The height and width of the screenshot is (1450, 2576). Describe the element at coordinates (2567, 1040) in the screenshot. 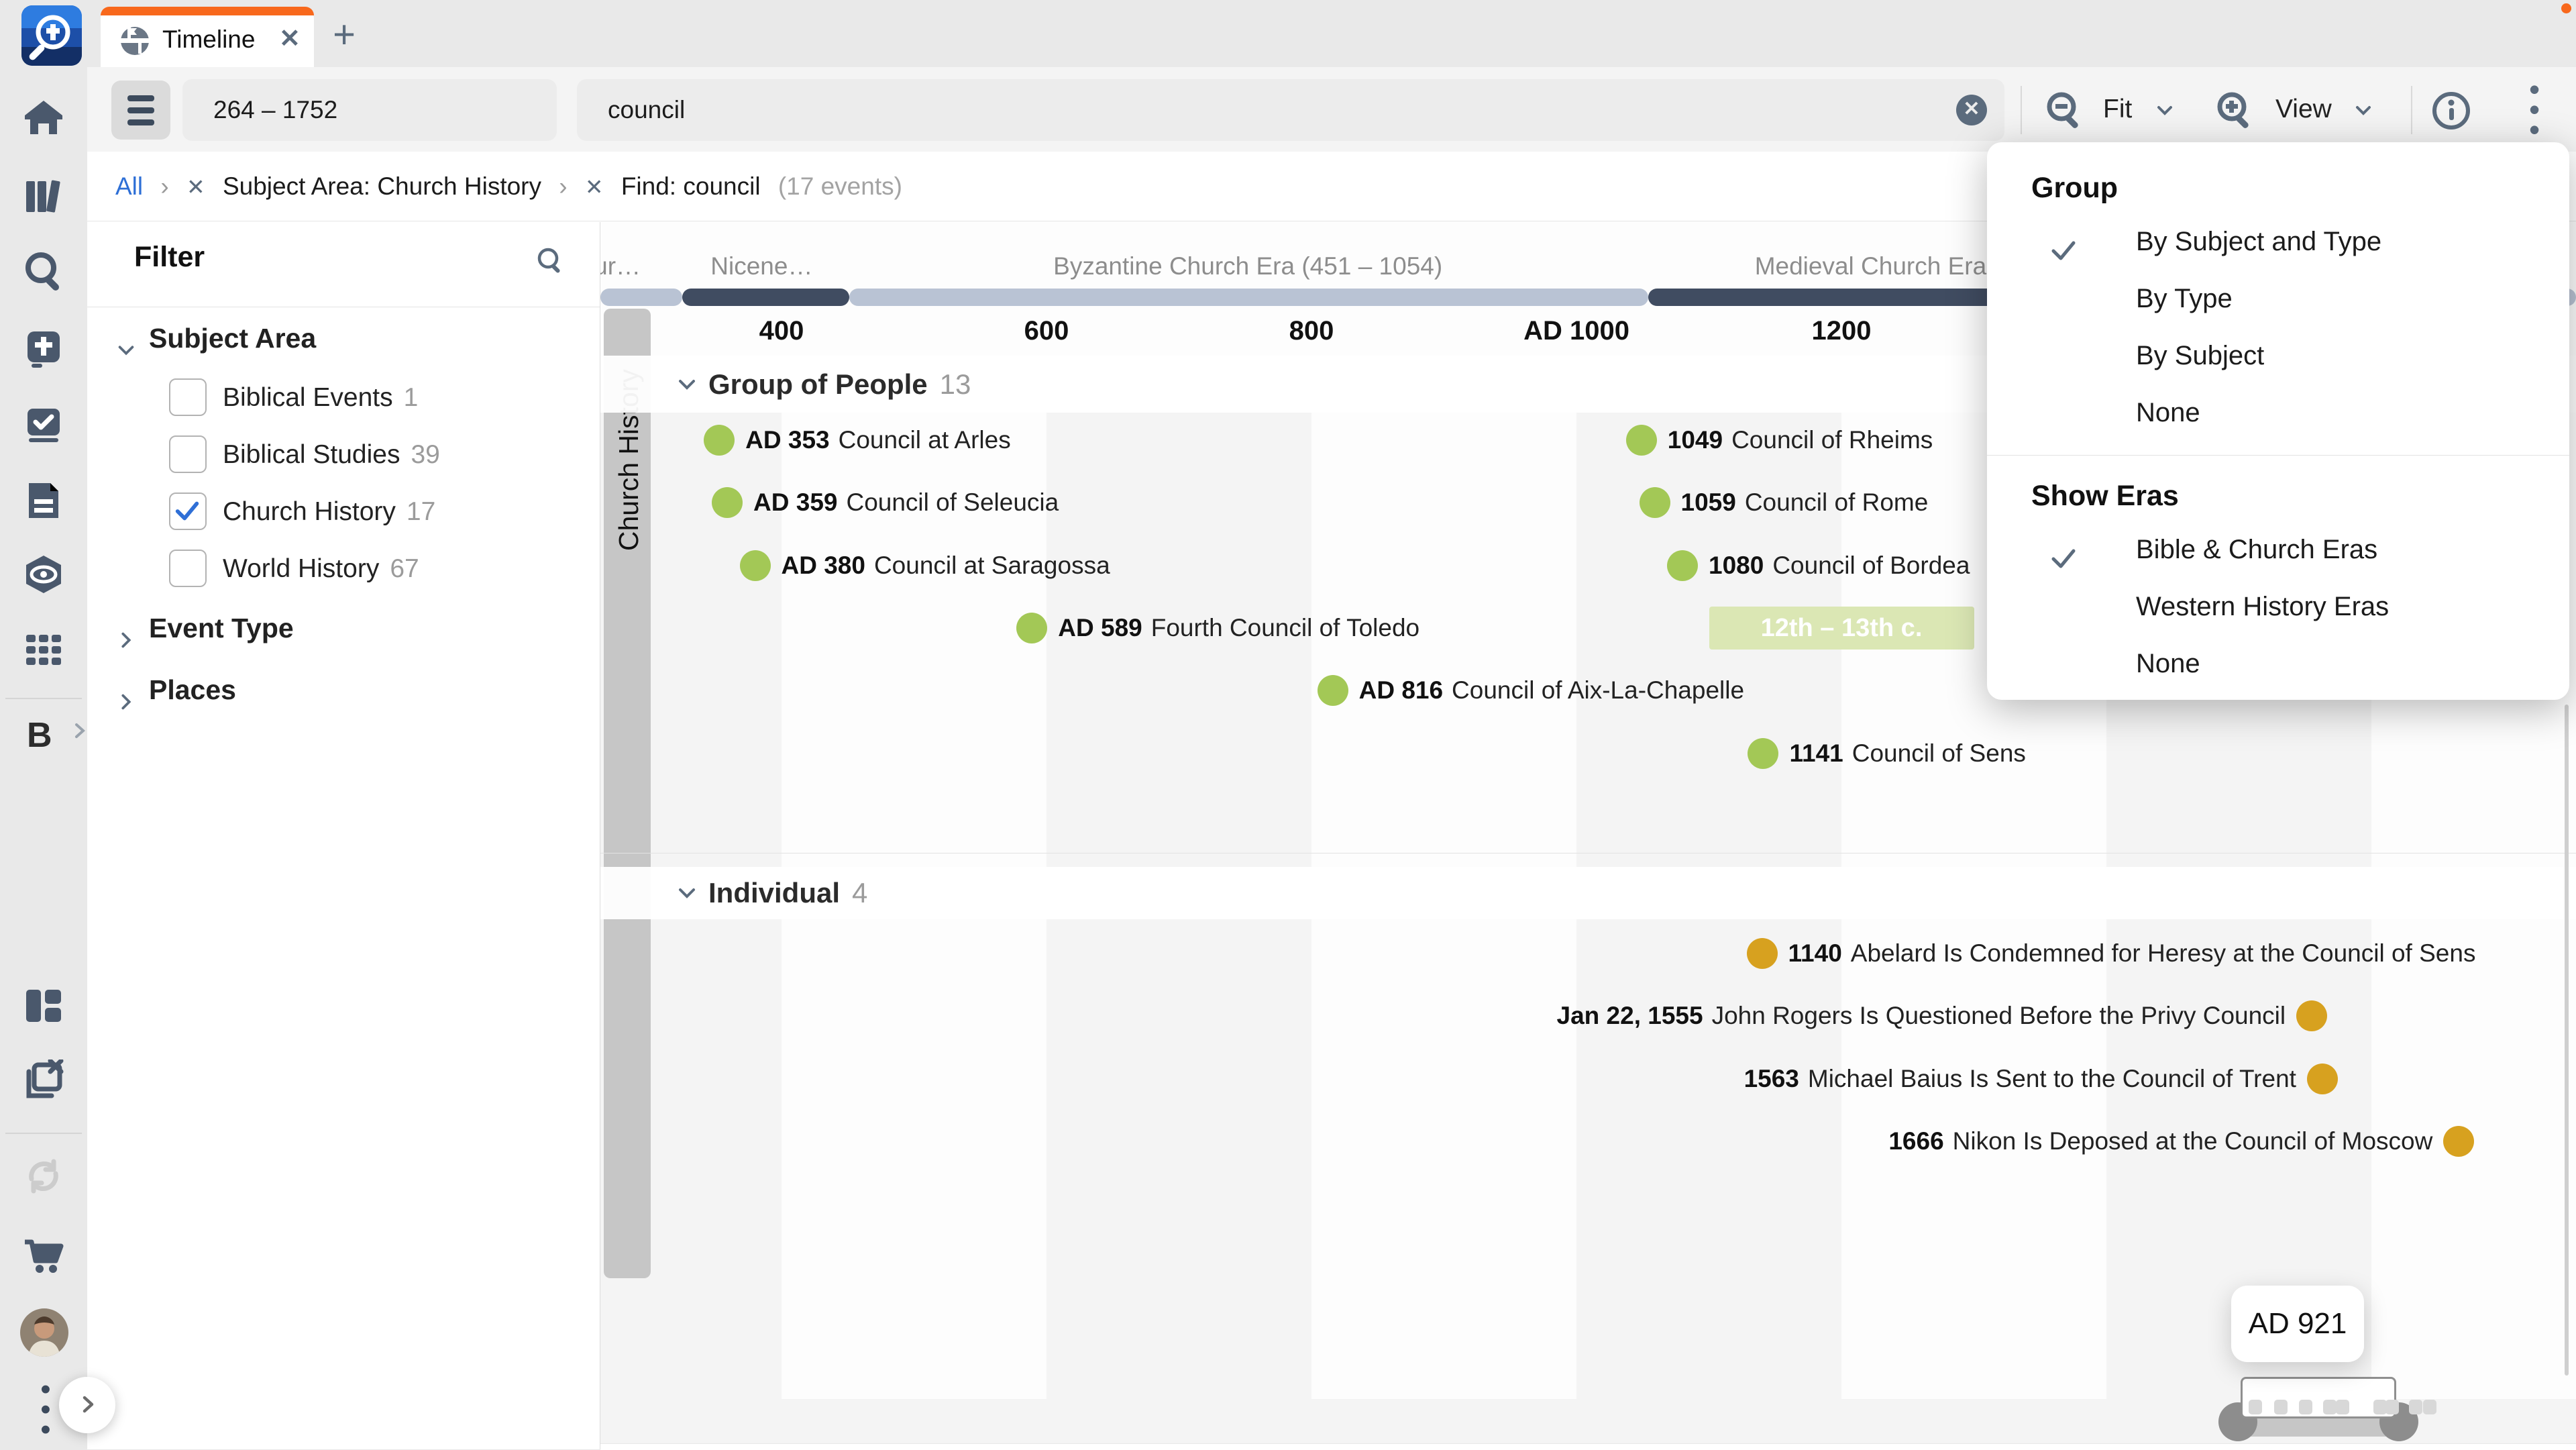

I see `vertical-scrollbar` at that location.